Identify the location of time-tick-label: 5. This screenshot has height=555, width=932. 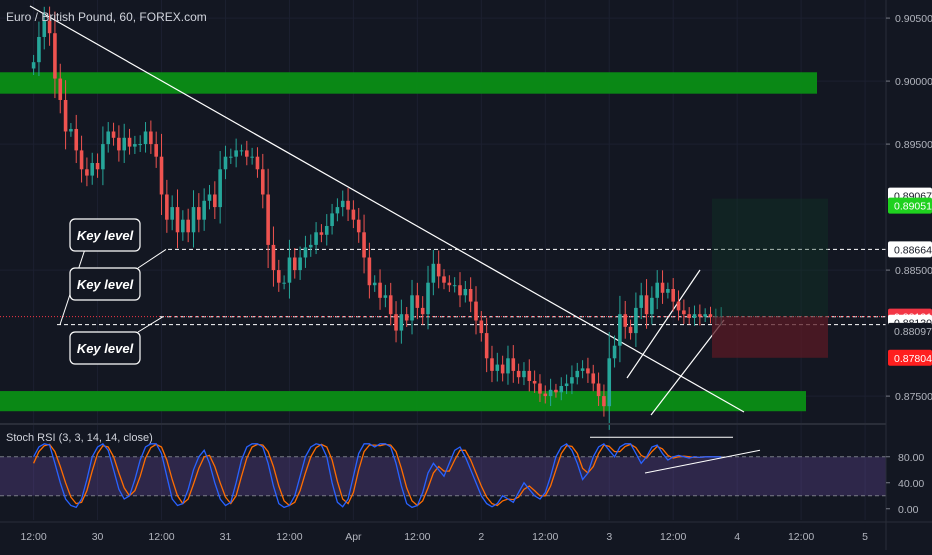
(865, 537).